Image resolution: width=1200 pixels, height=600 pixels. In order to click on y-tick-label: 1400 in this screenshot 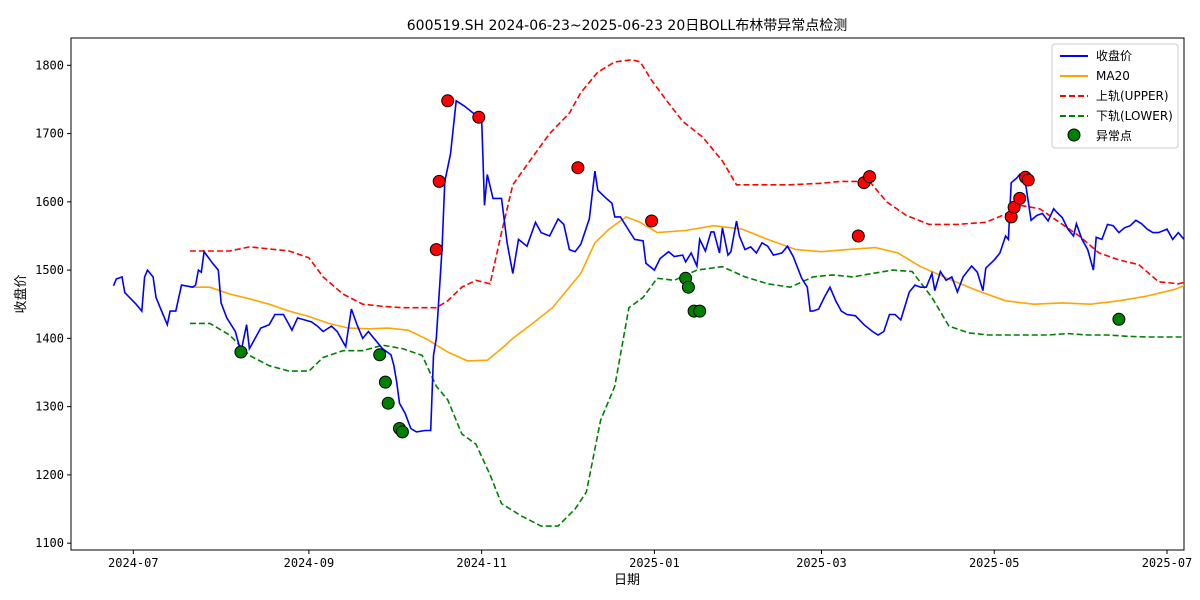, I will do `click(49, 338)`.